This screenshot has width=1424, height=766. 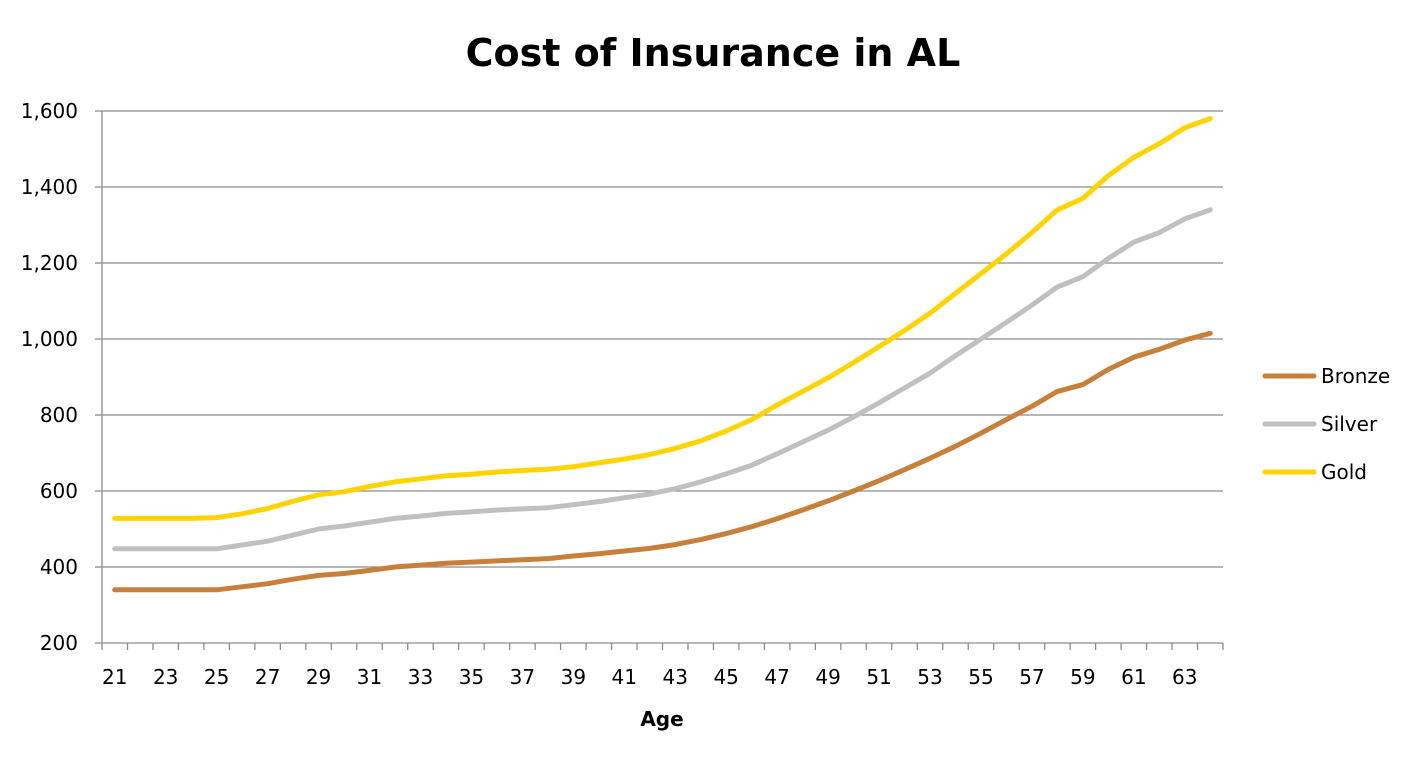 I want to click on x-tick-label: 41, so click(x=624, y=677).